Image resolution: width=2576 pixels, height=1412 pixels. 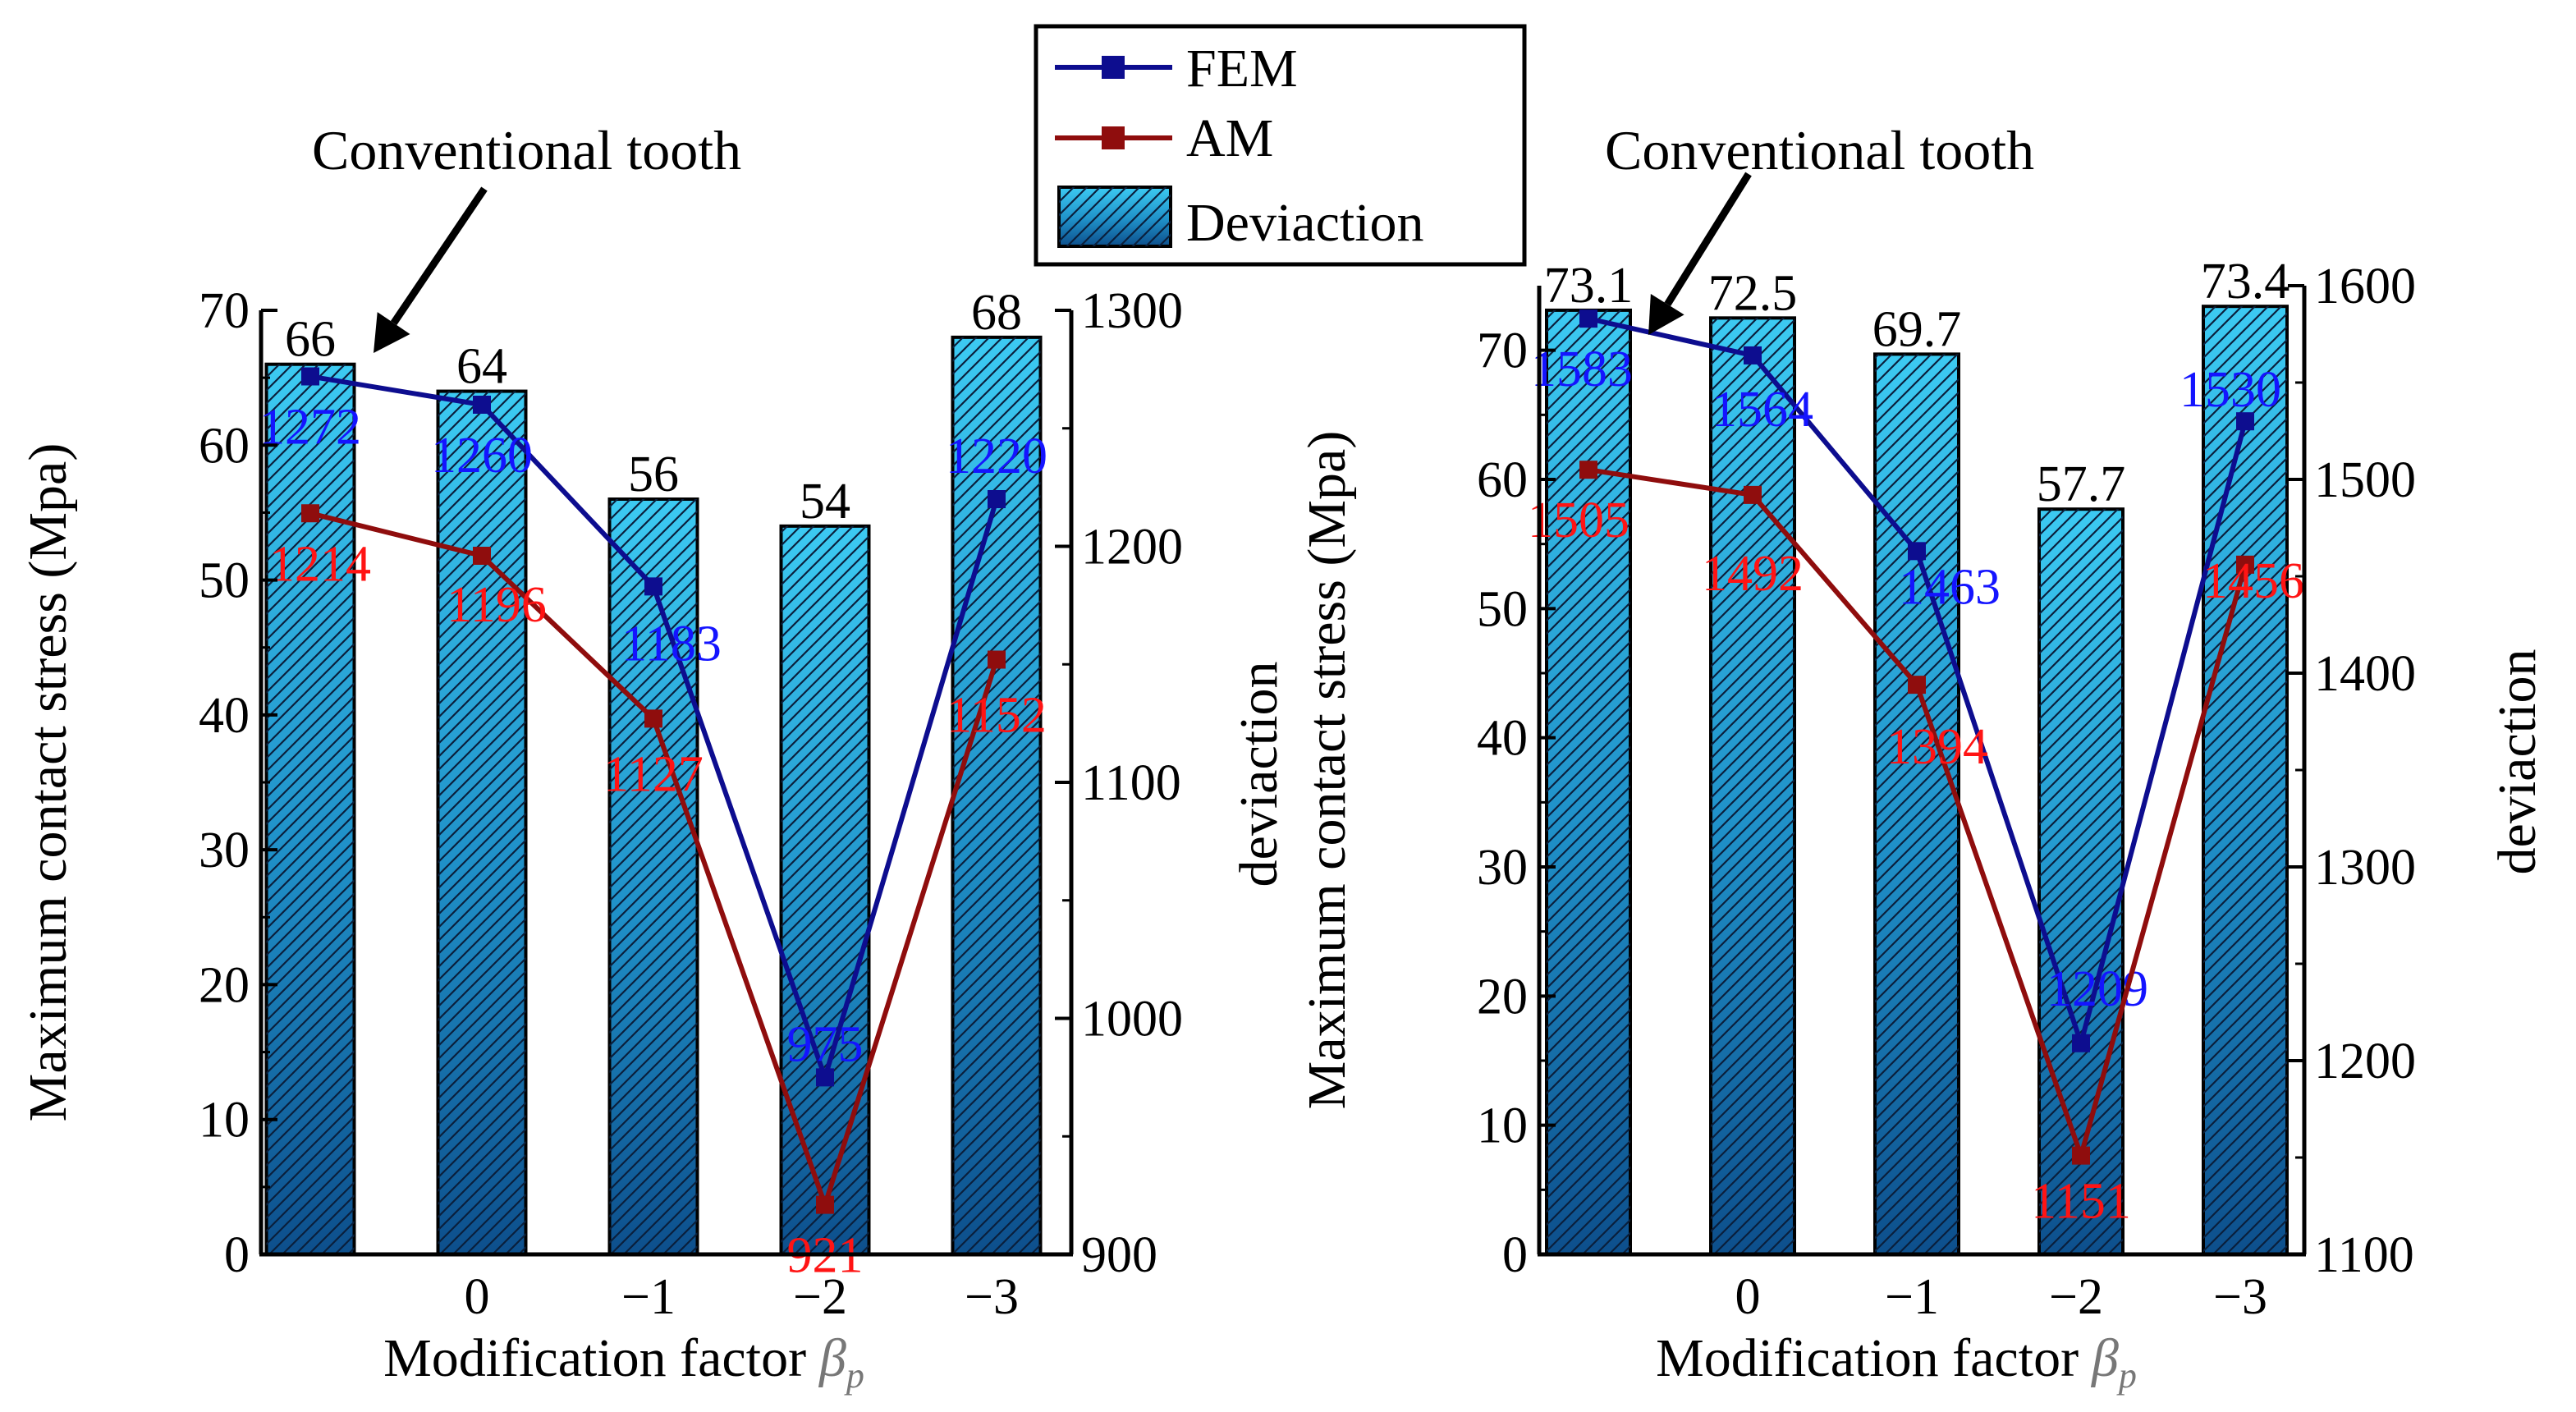 I want to click on data-label-am: 1492, so click(x=1753, y=574).